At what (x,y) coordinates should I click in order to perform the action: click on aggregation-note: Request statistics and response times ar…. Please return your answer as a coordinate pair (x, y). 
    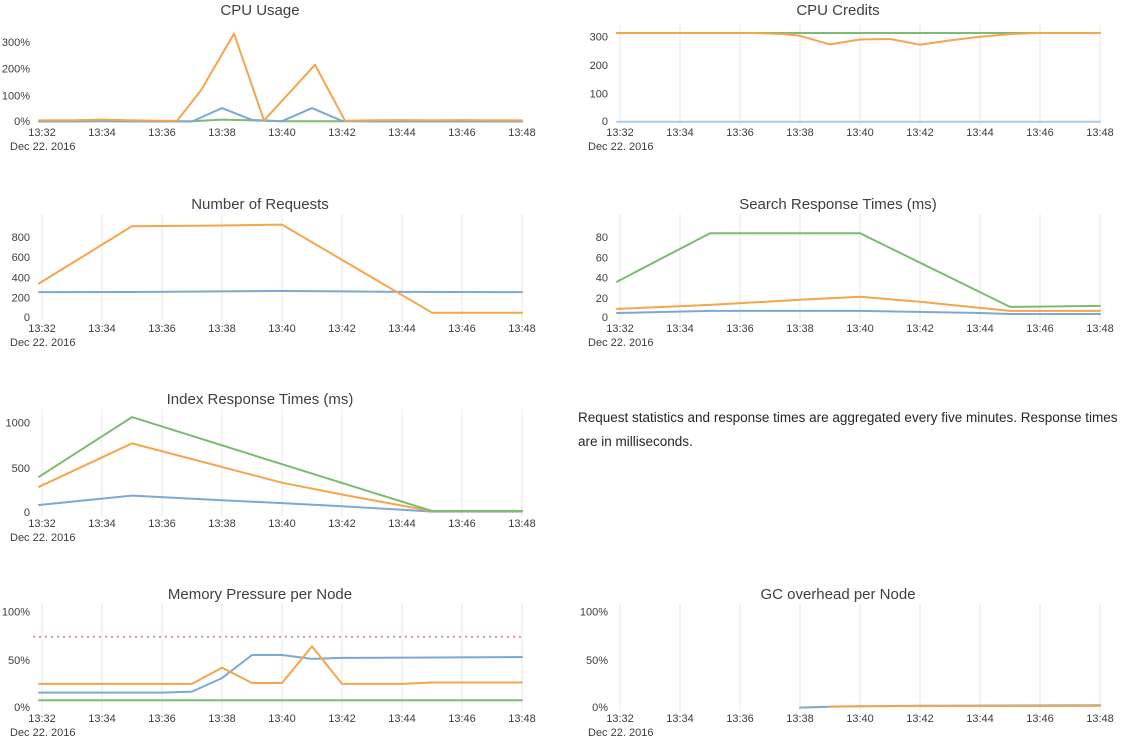
    Looking at the image, I should click on (854, 430).